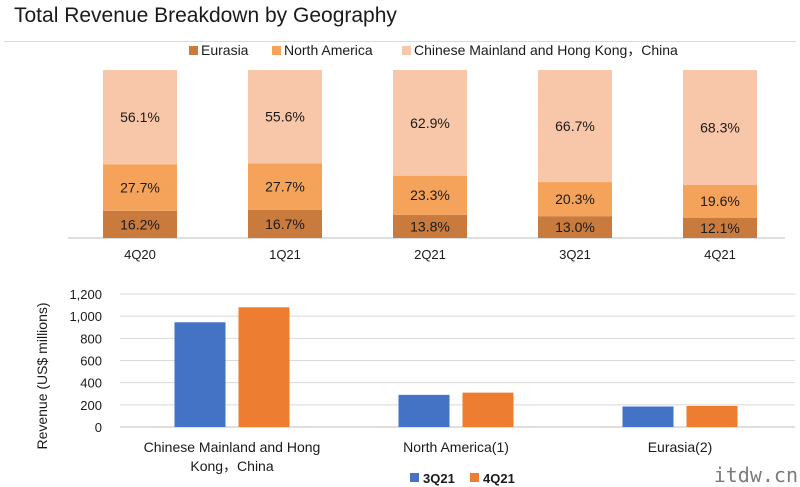  I want to click on segment-data-label: 68.3%, so click(720, 127).